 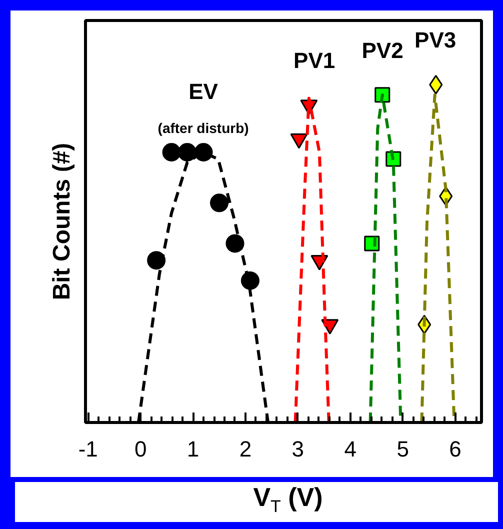 I want to click on x-tick-label: 1, so click(x=193, y=449).